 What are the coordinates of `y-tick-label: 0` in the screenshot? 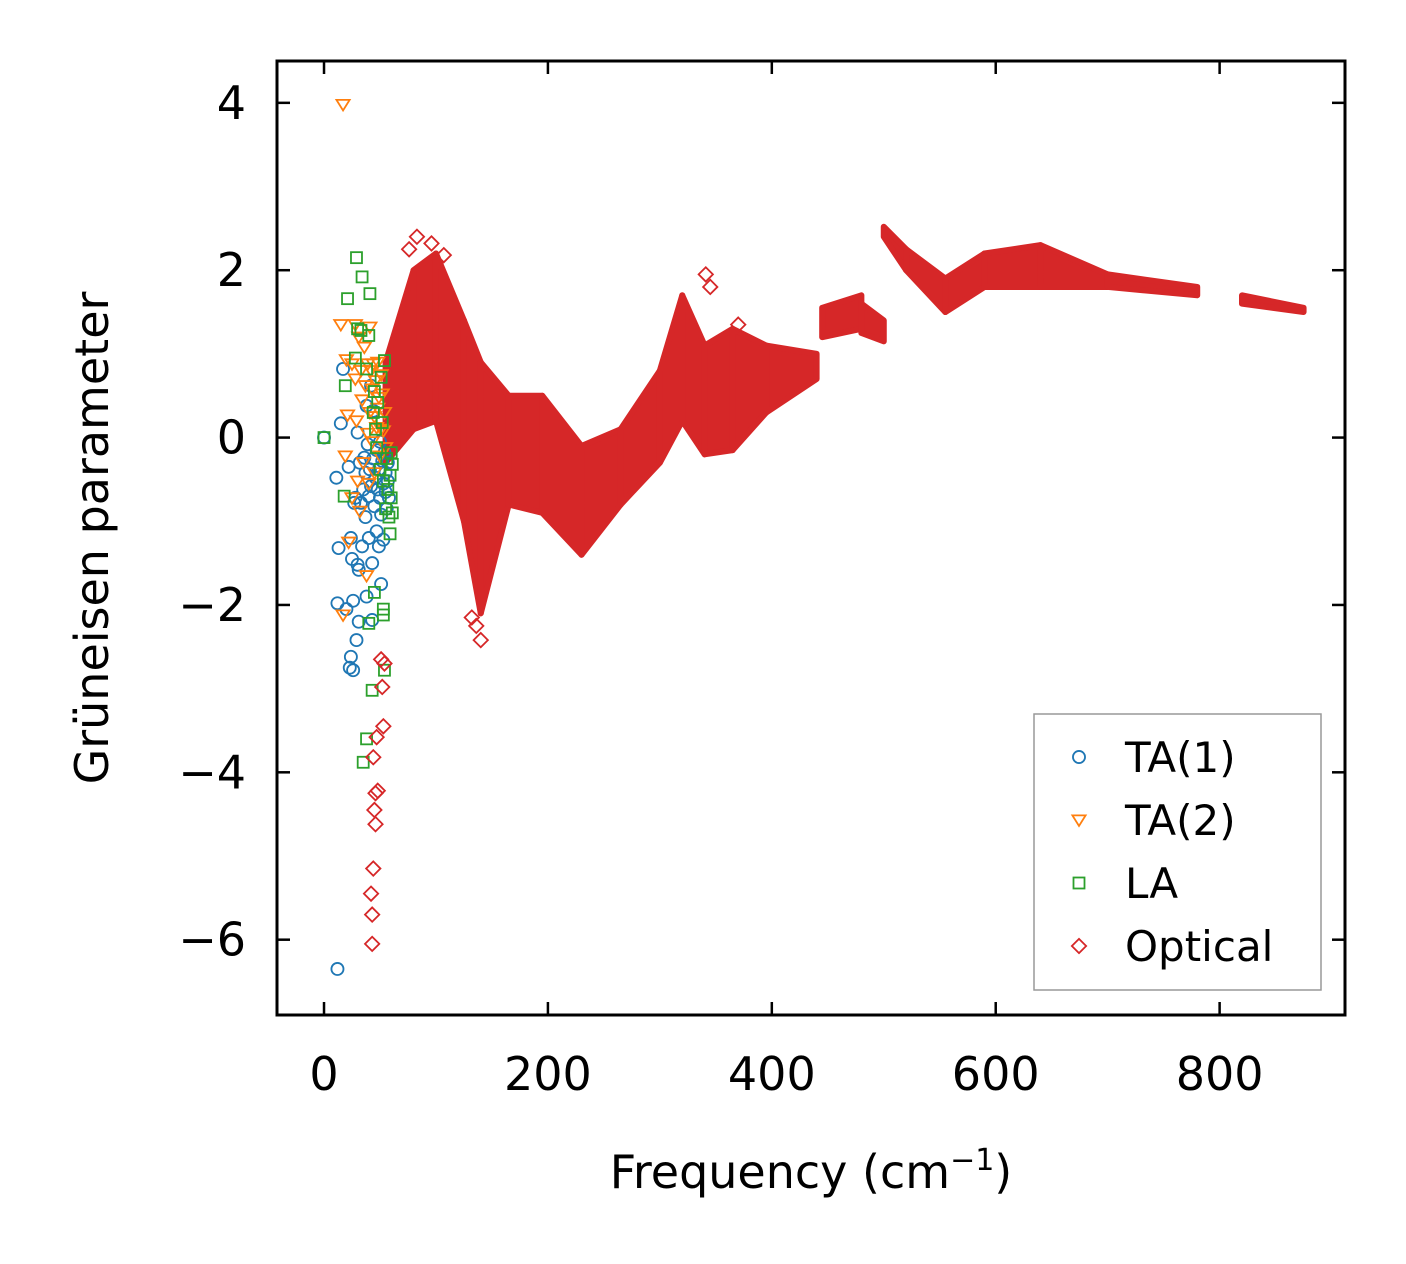 It's located at (231, 438).